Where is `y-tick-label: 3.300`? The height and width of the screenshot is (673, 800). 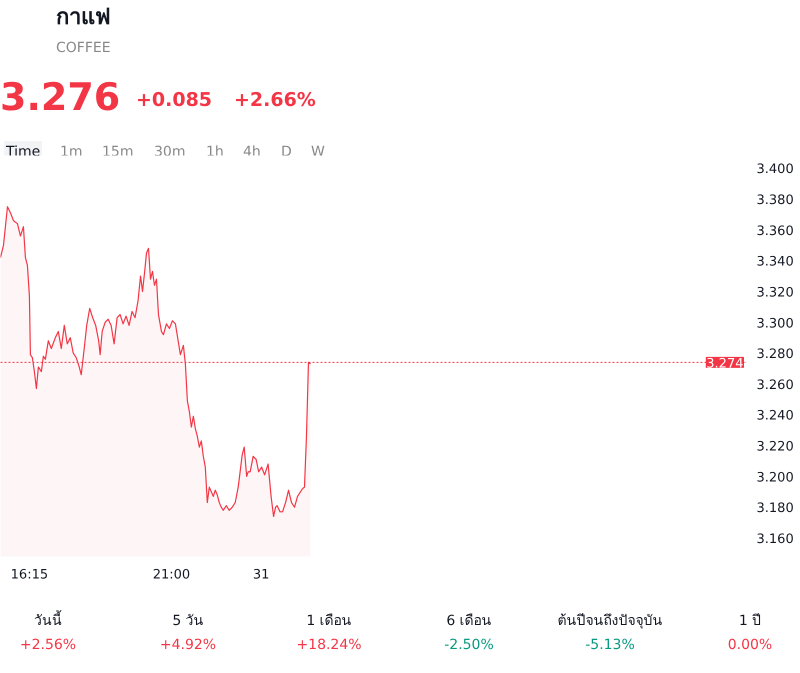 y-tick-label: 3.300 is located at coordinates (775, 324).